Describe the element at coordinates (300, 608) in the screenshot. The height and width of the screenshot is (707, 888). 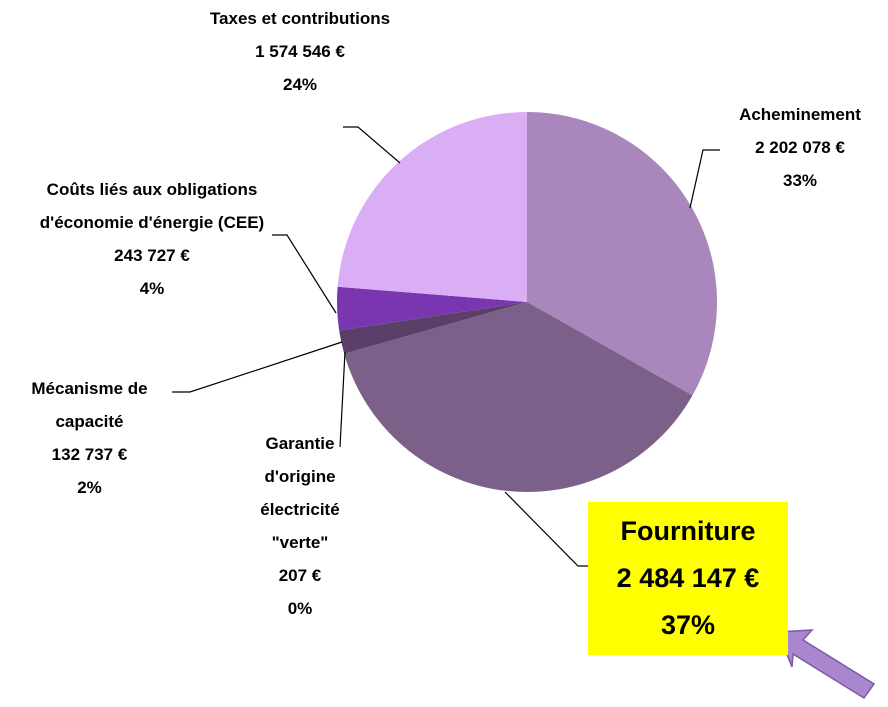
I see `slice-percent: 0%` at that location.